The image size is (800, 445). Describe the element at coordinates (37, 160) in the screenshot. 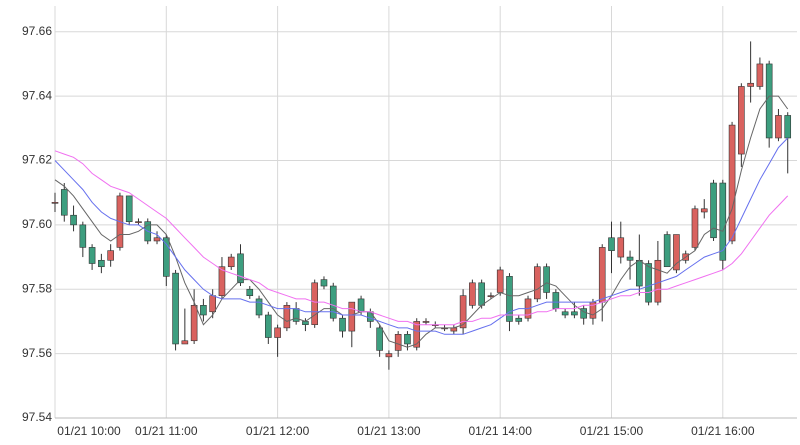

I see `y-tick-label: 97.62` at that location.